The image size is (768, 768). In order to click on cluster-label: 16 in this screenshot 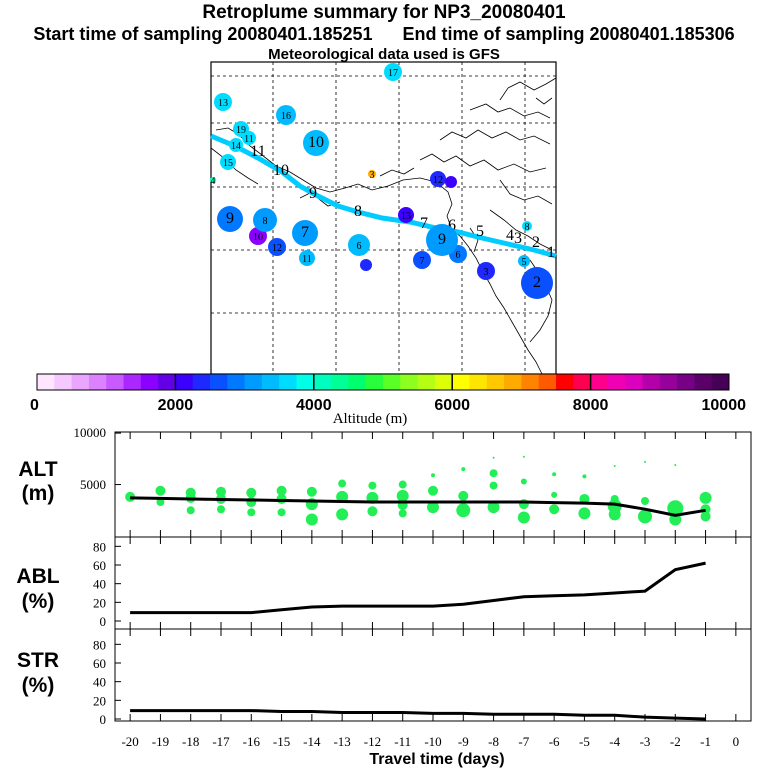, I will do `click(286, 116)`.